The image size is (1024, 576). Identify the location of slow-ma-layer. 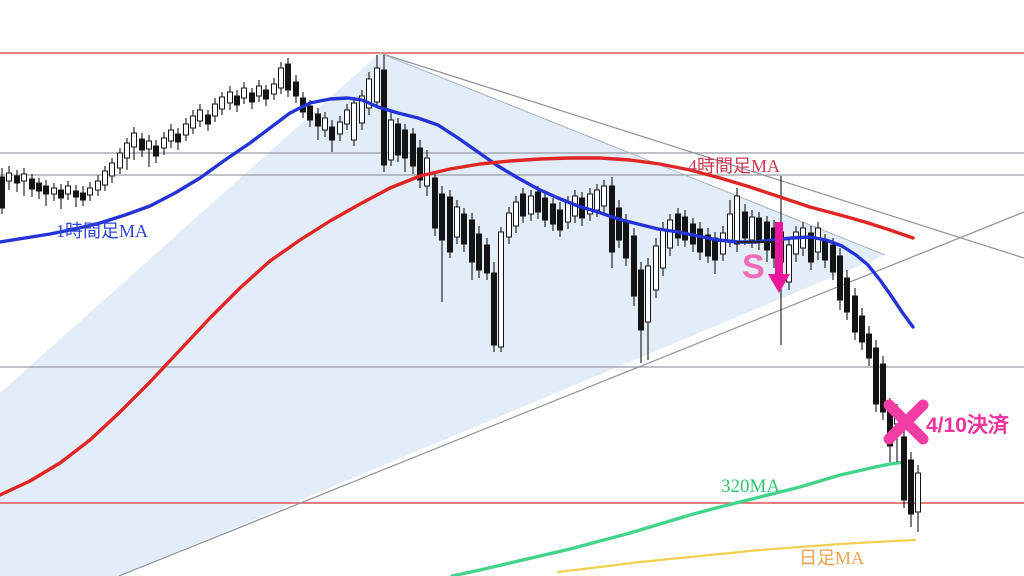
(683, 518).